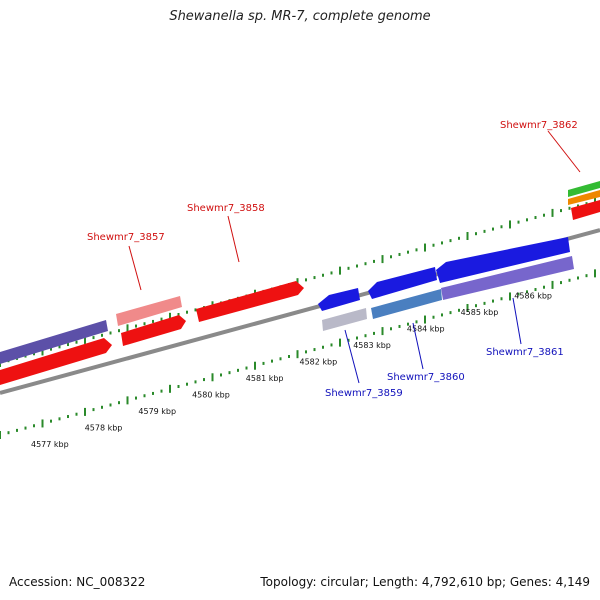 Image resolution: width=600 pixels, height=600 pixels. What do you see at coordinates (157, 411) in the screenshot?
I see `scale-label: 4579 kbp` at bounding box center [157, 411].